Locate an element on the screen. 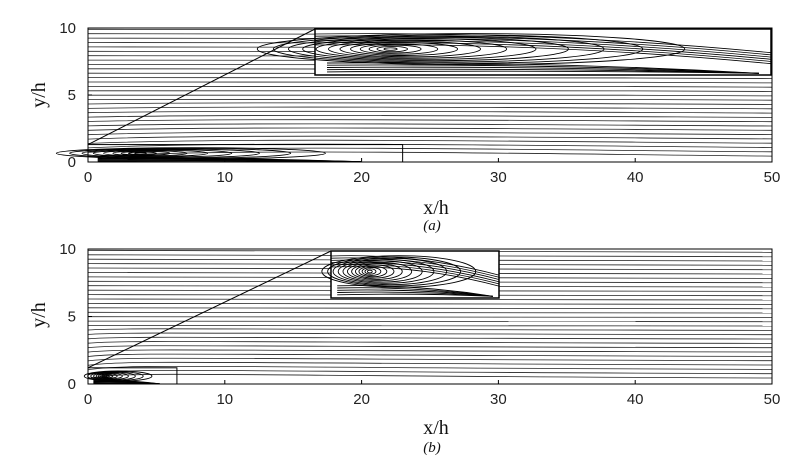 The width and height of the screenshot is (800, 473). y-tick-label-b: 10 is located at coordinates (67, 249).